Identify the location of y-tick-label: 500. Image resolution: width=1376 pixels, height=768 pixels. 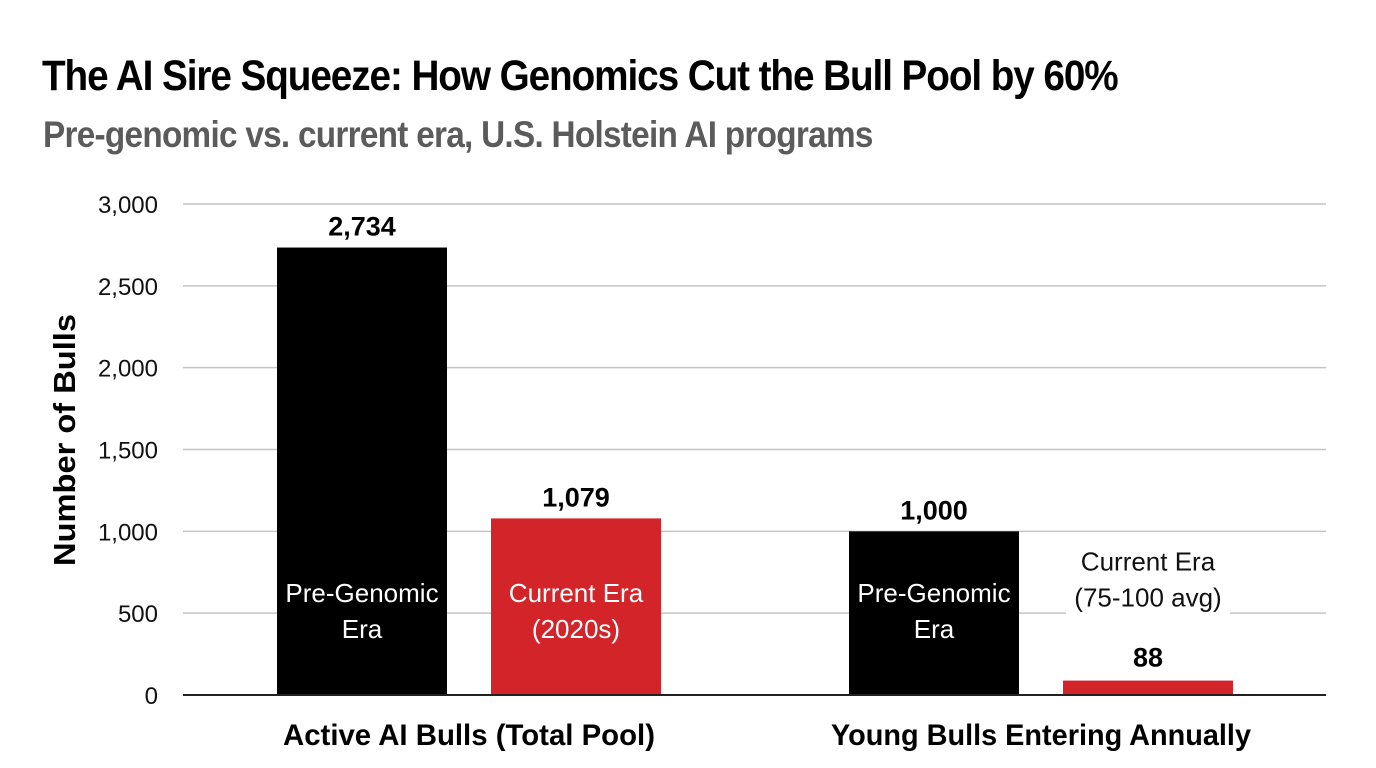
(138, 614).